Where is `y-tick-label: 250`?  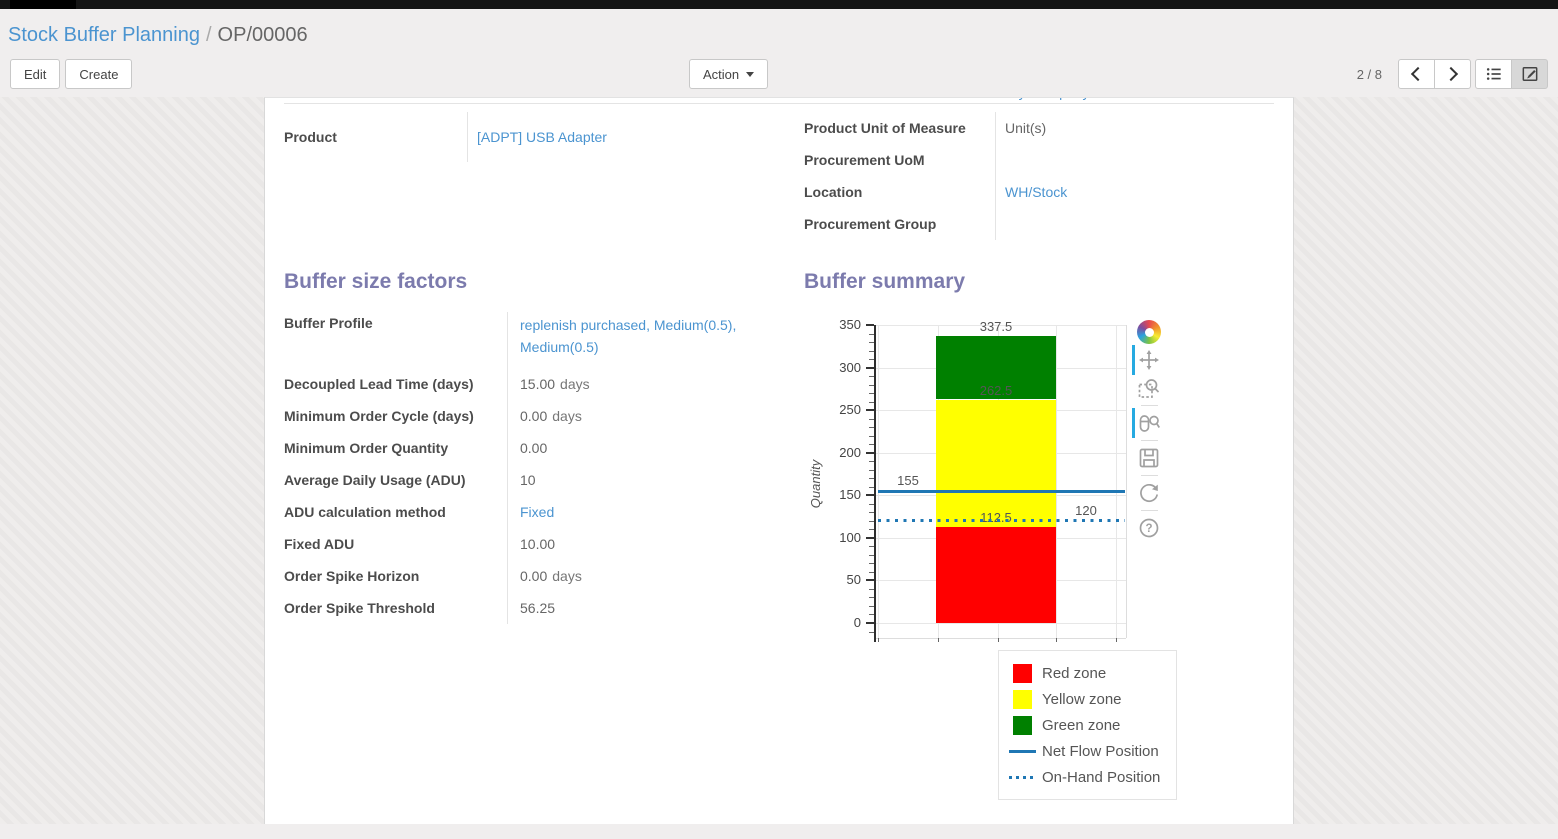 y-tick-label: 250 is located at coordinates (850, 410).